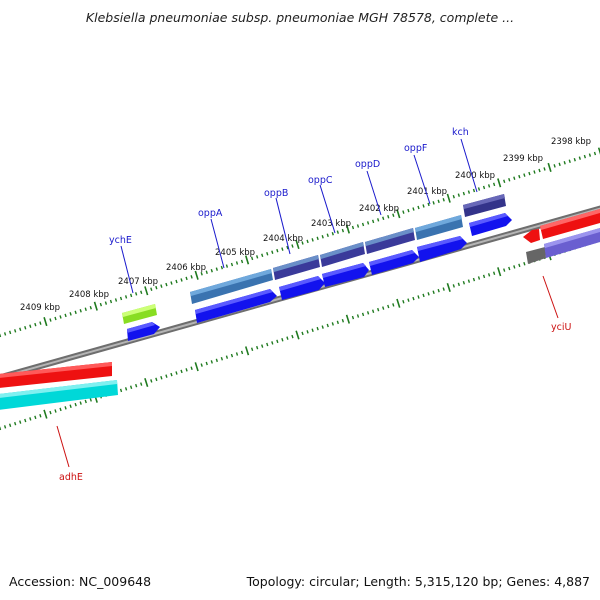 The image size is (600, 600). What do you see at coordinates (441, 238) in the screenshot?
I see `gene-block-oppF` at bounding box center [441, 238].